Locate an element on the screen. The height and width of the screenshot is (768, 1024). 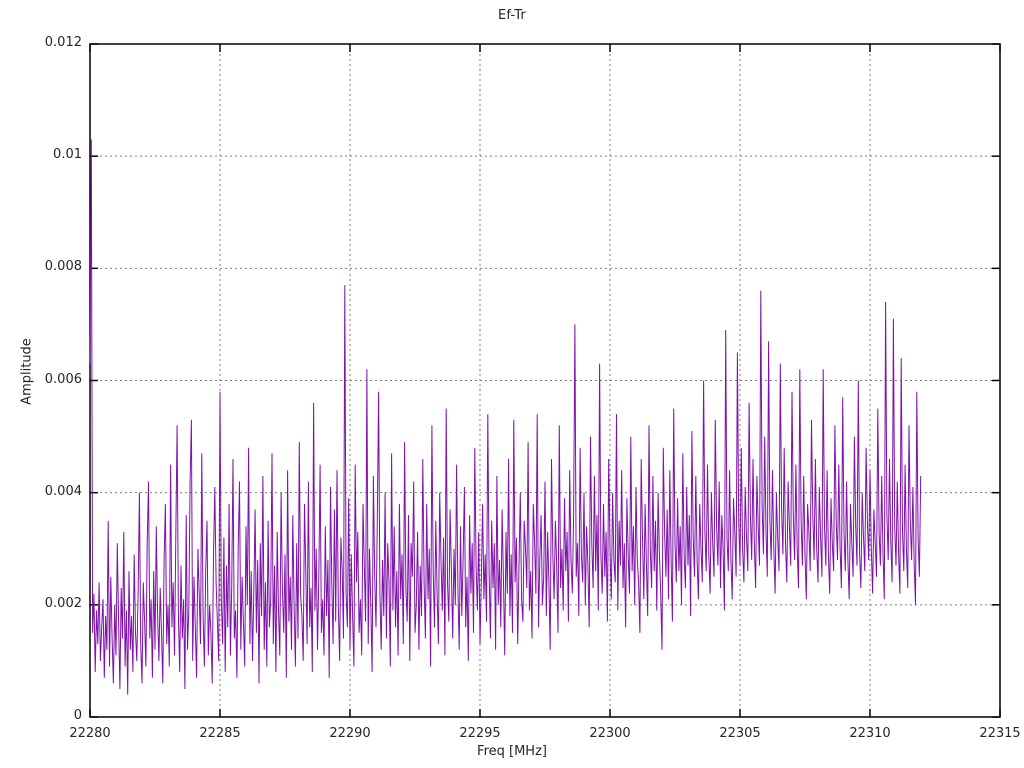
y-axis-label: Amplitude is located at coordinates (27, 371).